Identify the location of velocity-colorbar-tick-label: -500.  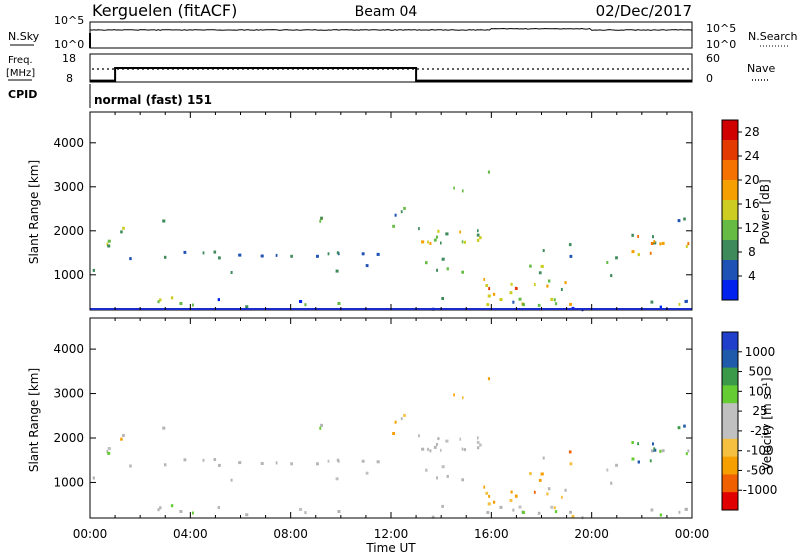
(759, 470).